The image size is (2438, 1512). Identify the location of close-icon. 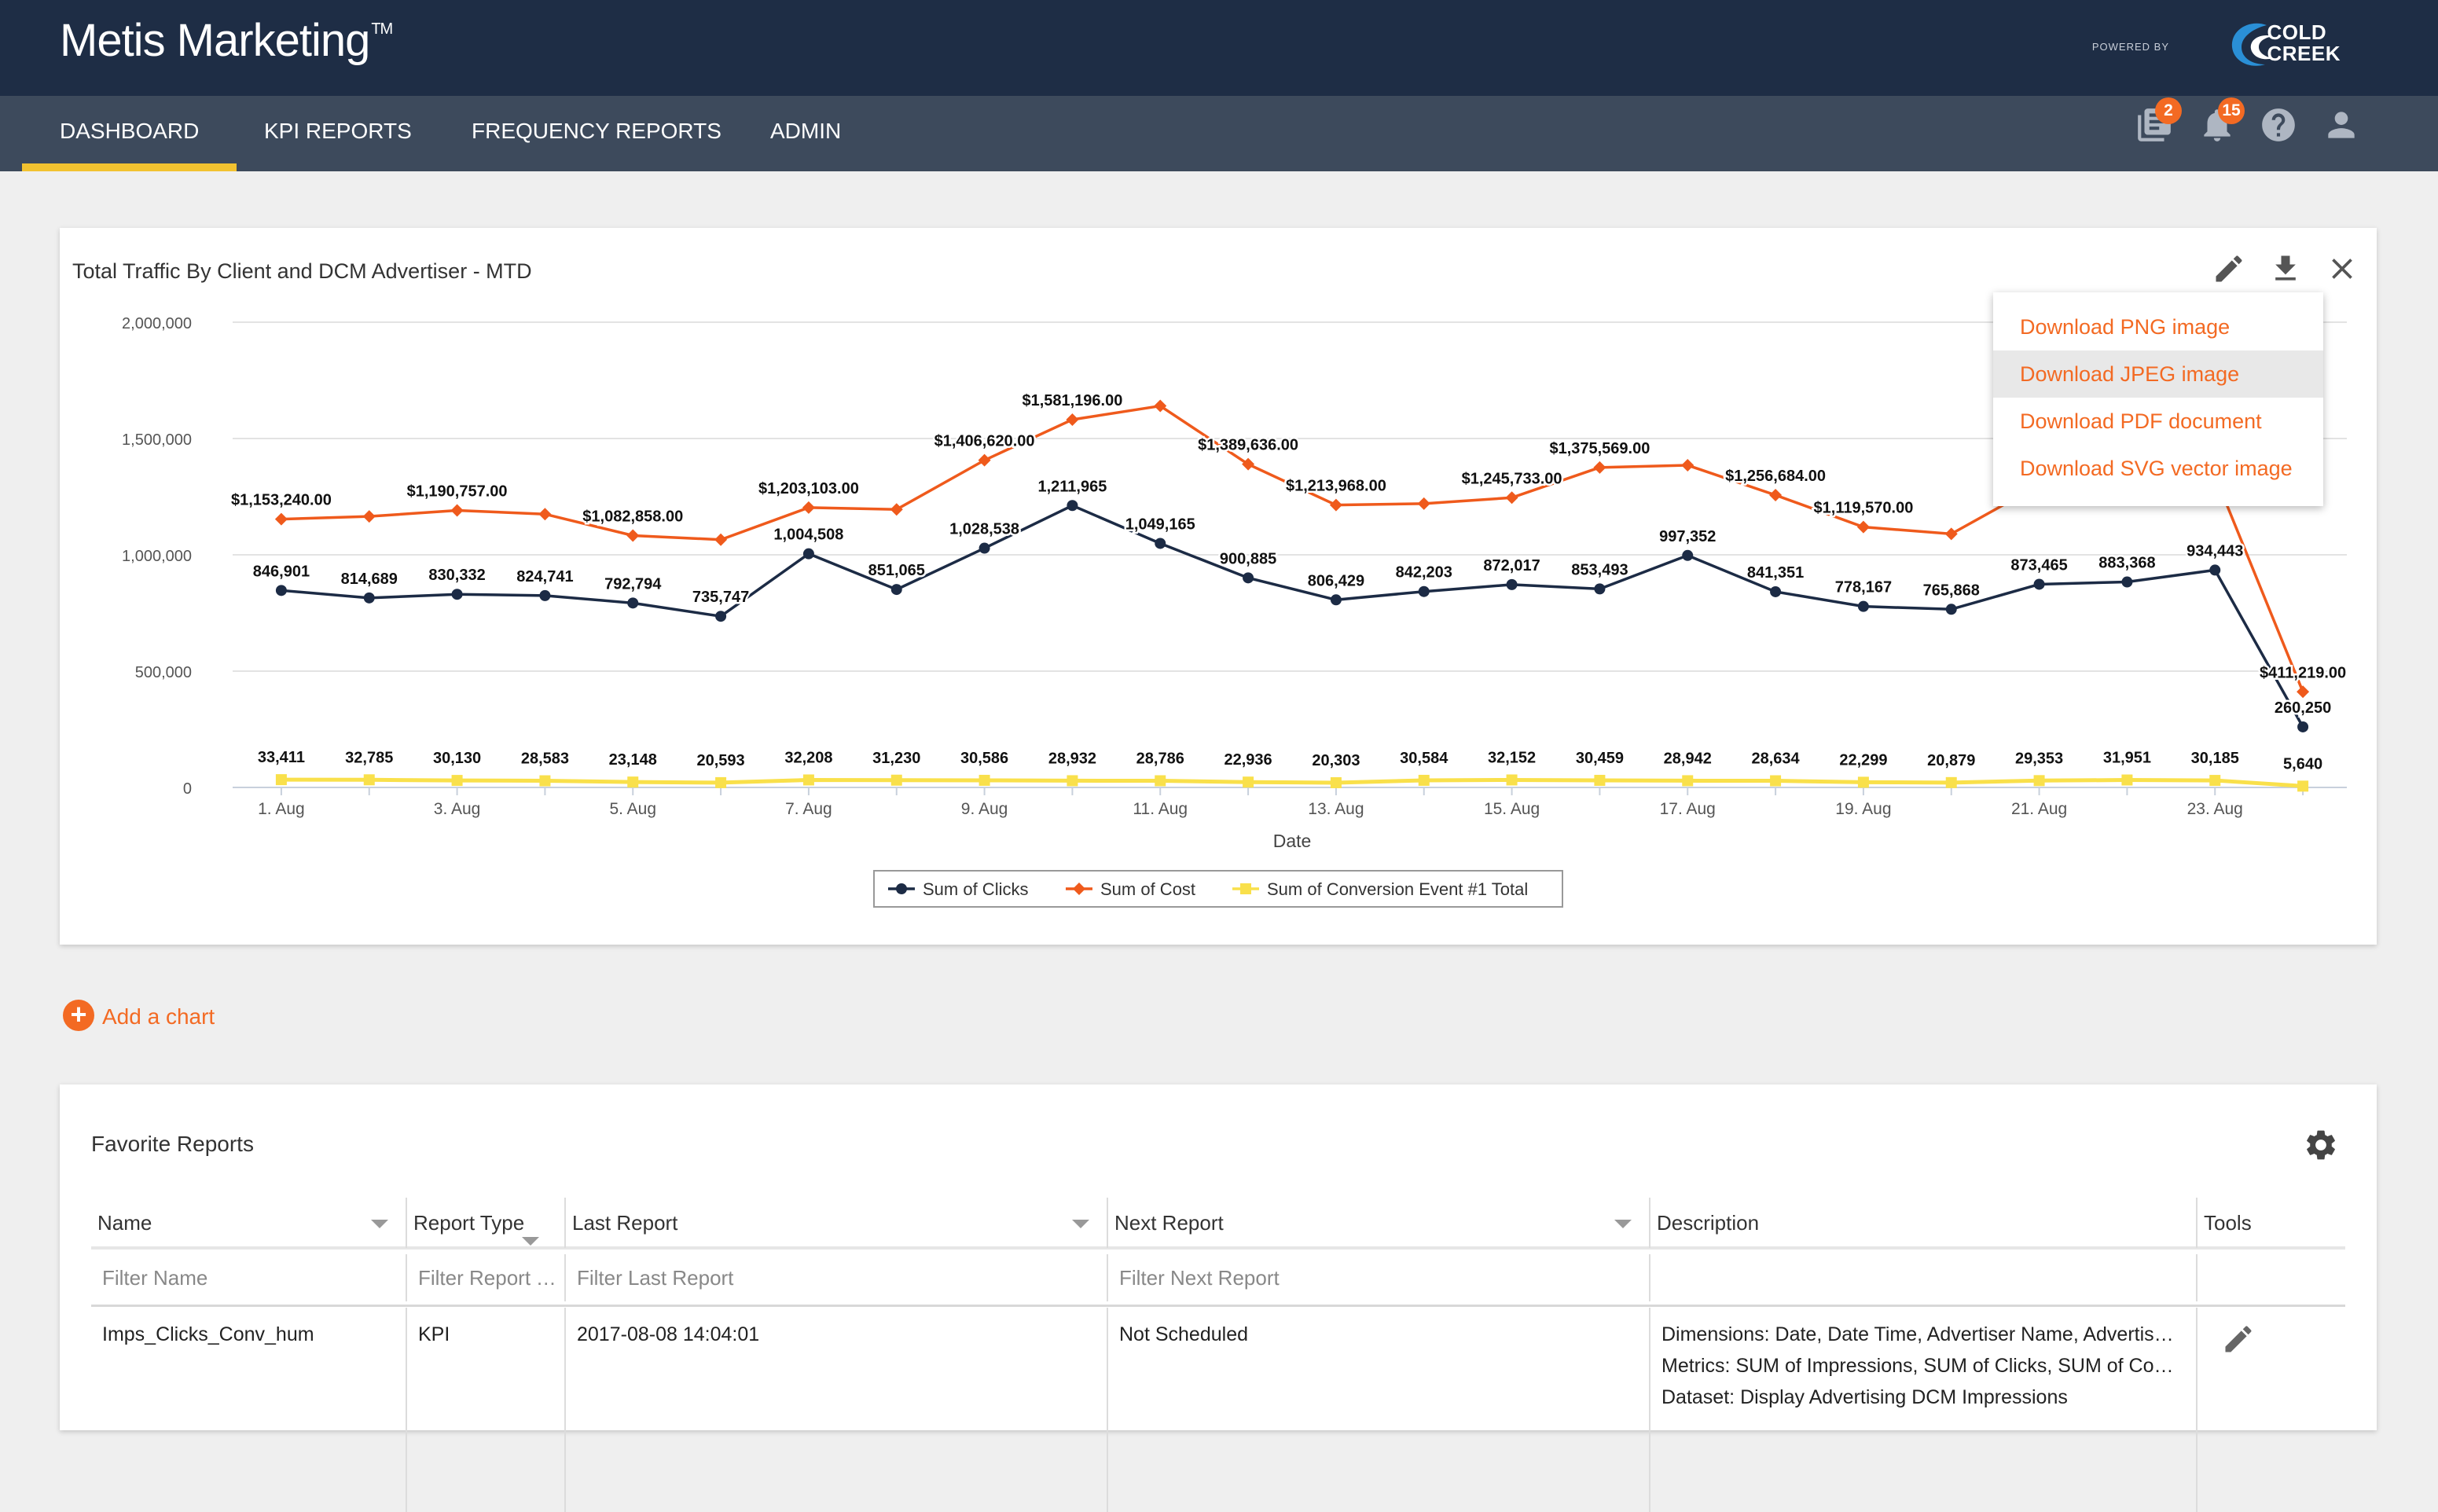
(2342, 269).